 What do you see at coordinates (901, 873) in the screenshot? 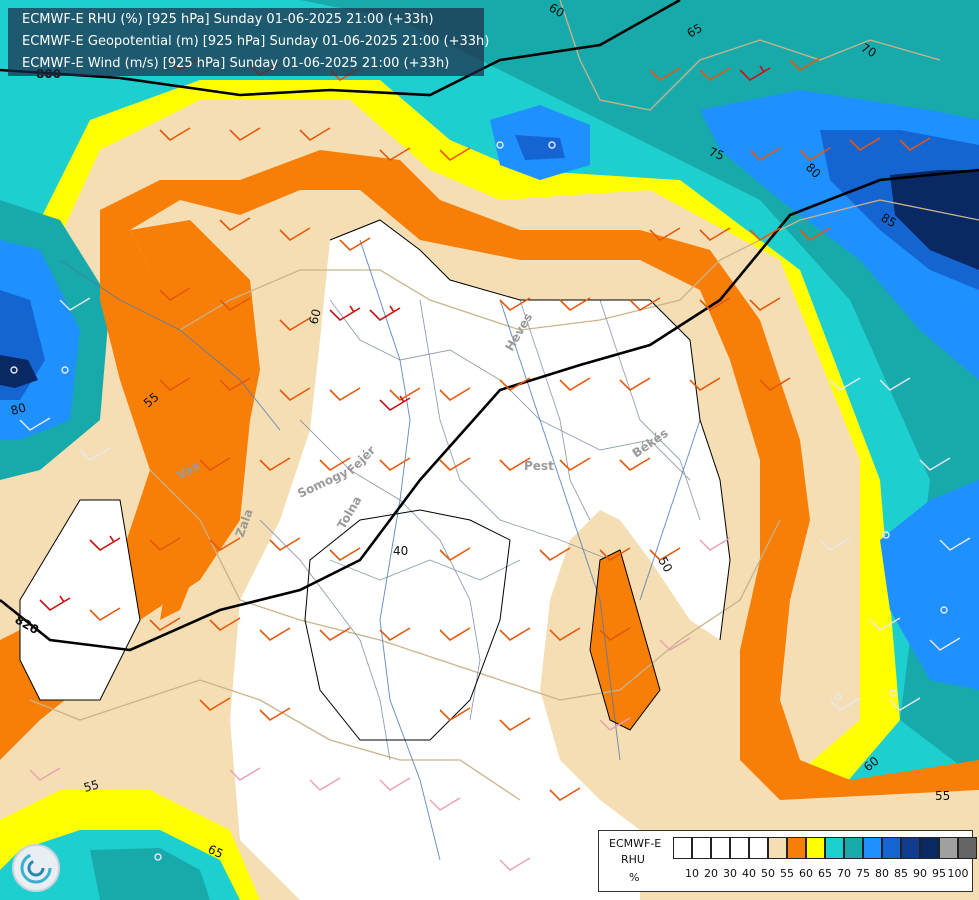
I see `legend-tick-label: 85` at bounding box center [901, 873].